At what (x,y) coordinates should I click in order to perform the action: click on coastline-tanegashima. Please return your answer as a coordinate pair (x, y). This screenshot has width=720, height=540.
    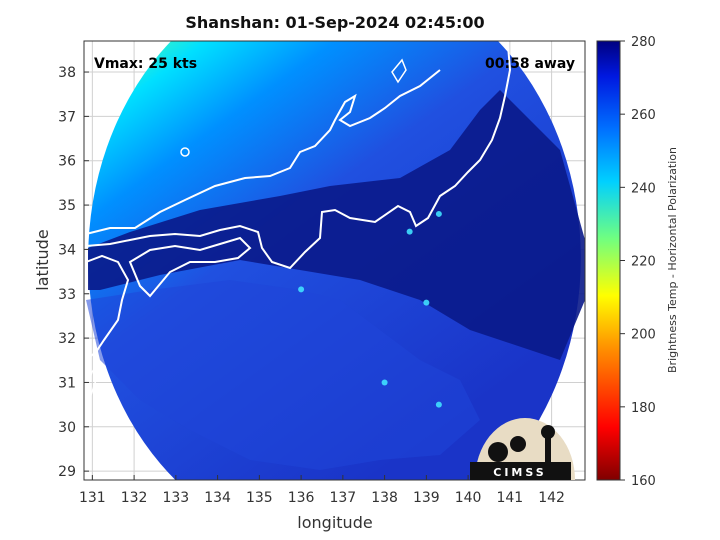
    Looking at the image, I should click on (93, 380).